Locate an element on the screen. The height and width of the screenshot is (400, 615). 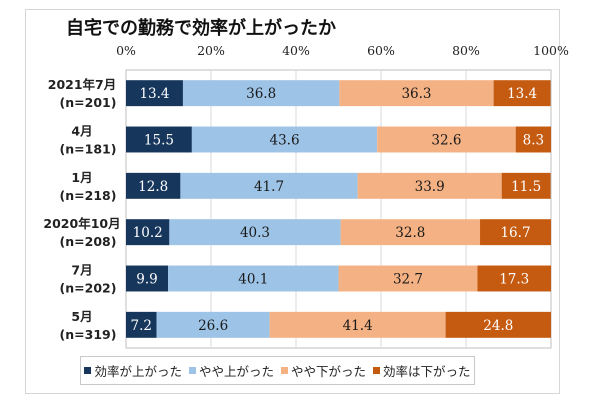
data-label: 9.9 is located at coordinates (146, 280).